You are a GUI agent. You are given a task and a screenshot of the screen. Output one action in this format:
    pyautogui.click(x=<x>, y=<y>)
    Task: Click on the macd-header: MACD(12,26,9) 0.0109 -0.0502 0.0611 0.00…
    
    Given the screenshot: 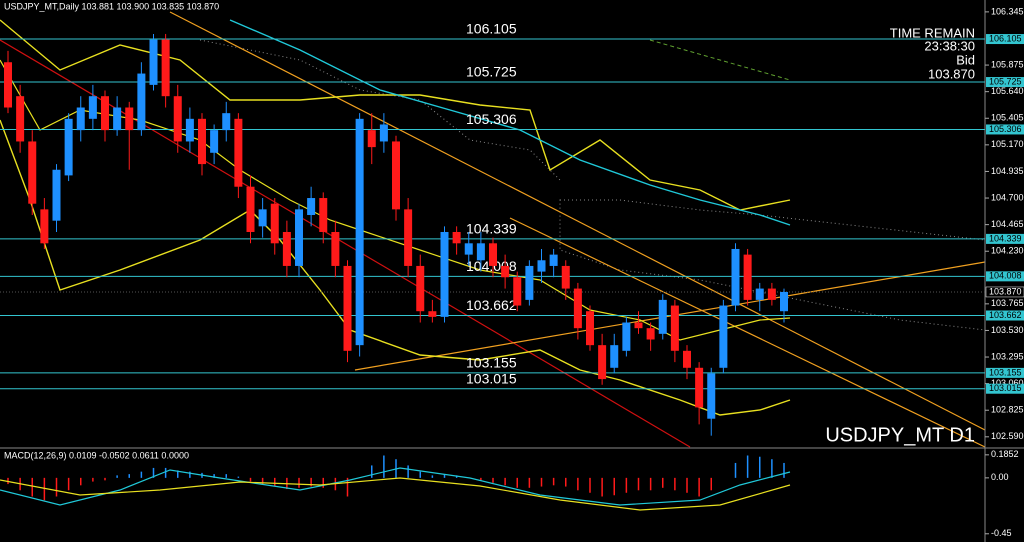 What is the action you would take?
    pyautogui.click(x=96, y=455)
    